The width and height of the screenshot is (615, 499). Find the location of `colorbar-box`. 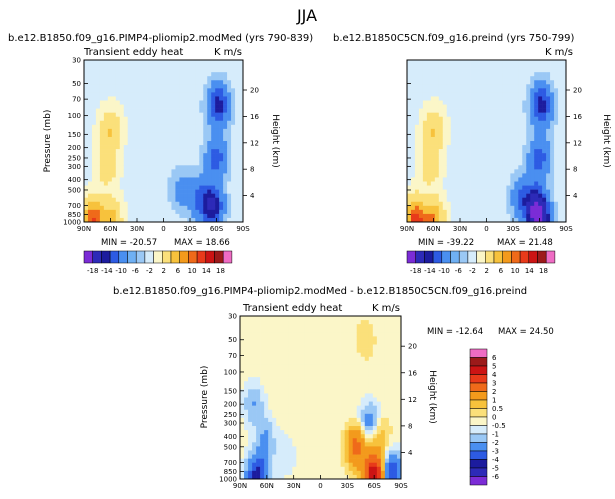

colorbar-box is located at coordinates (167, 257).